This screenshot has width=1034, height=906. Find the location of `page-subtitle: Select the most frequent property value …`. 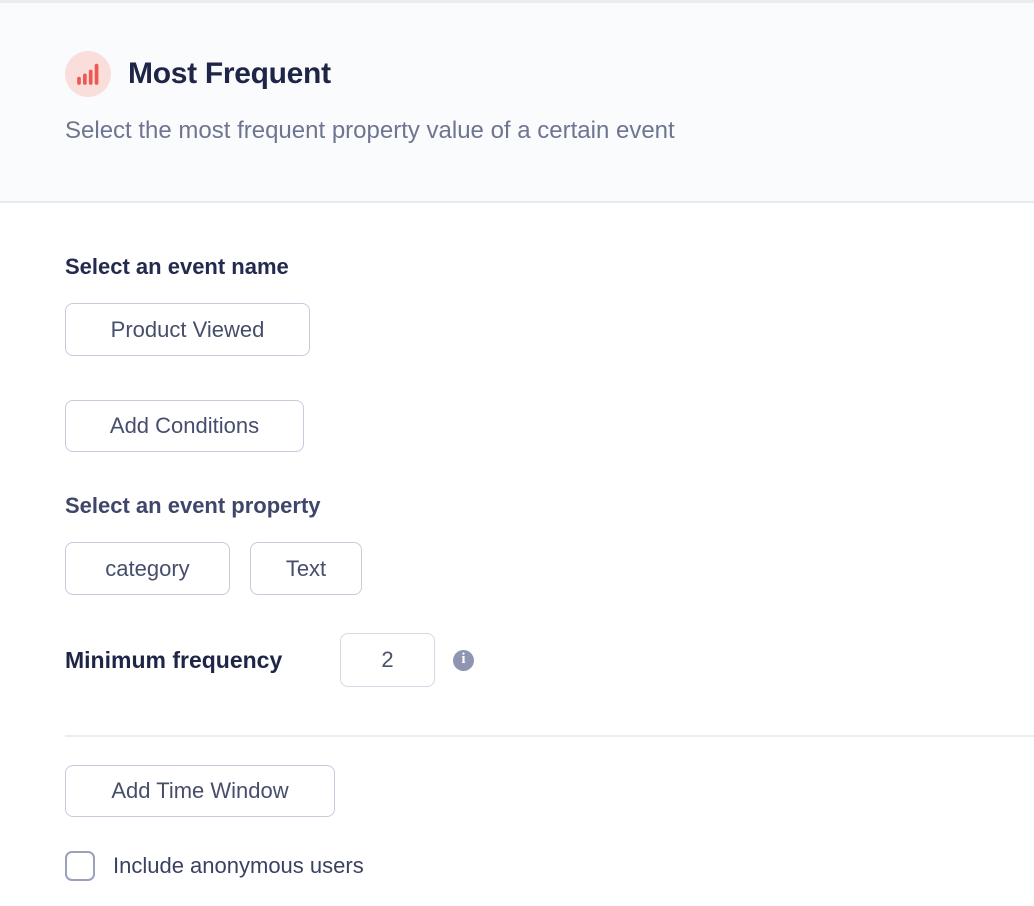

page-subtitle: Select the most frequent property value … is located at coordinates (370, 130).